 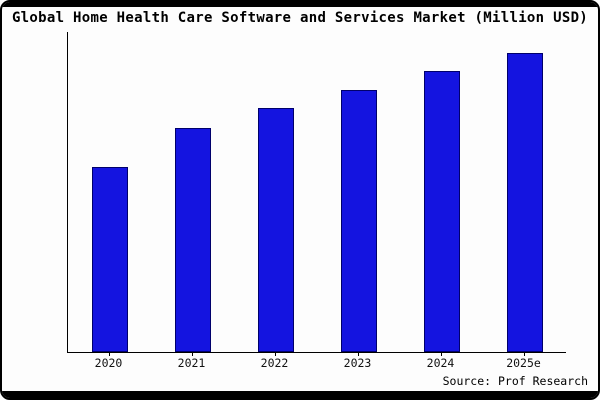 I want to click on bottom-border-strip, so click(x=300, y=394).